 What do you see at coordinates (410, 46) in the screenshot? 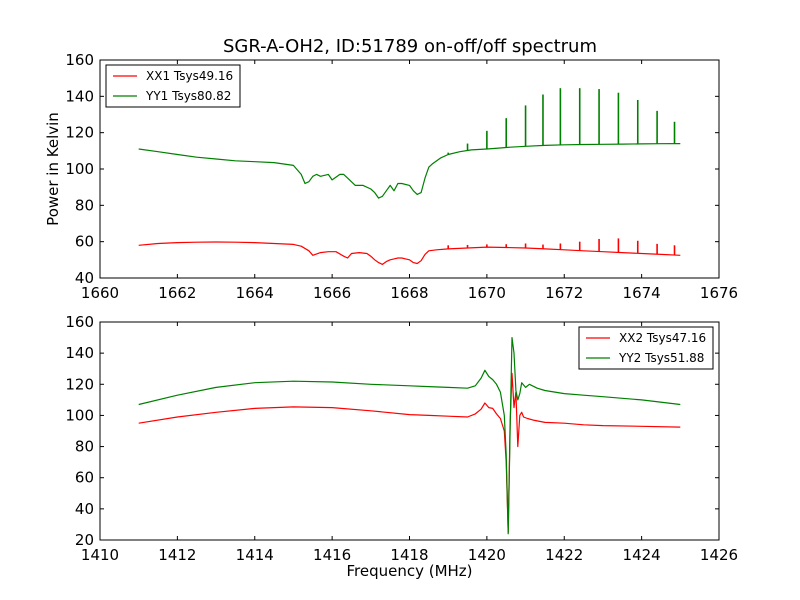
I see `chart-title: SGR-A-OH2, ID:51789 on-off/off spectrum` at bounding box center [410, 46].